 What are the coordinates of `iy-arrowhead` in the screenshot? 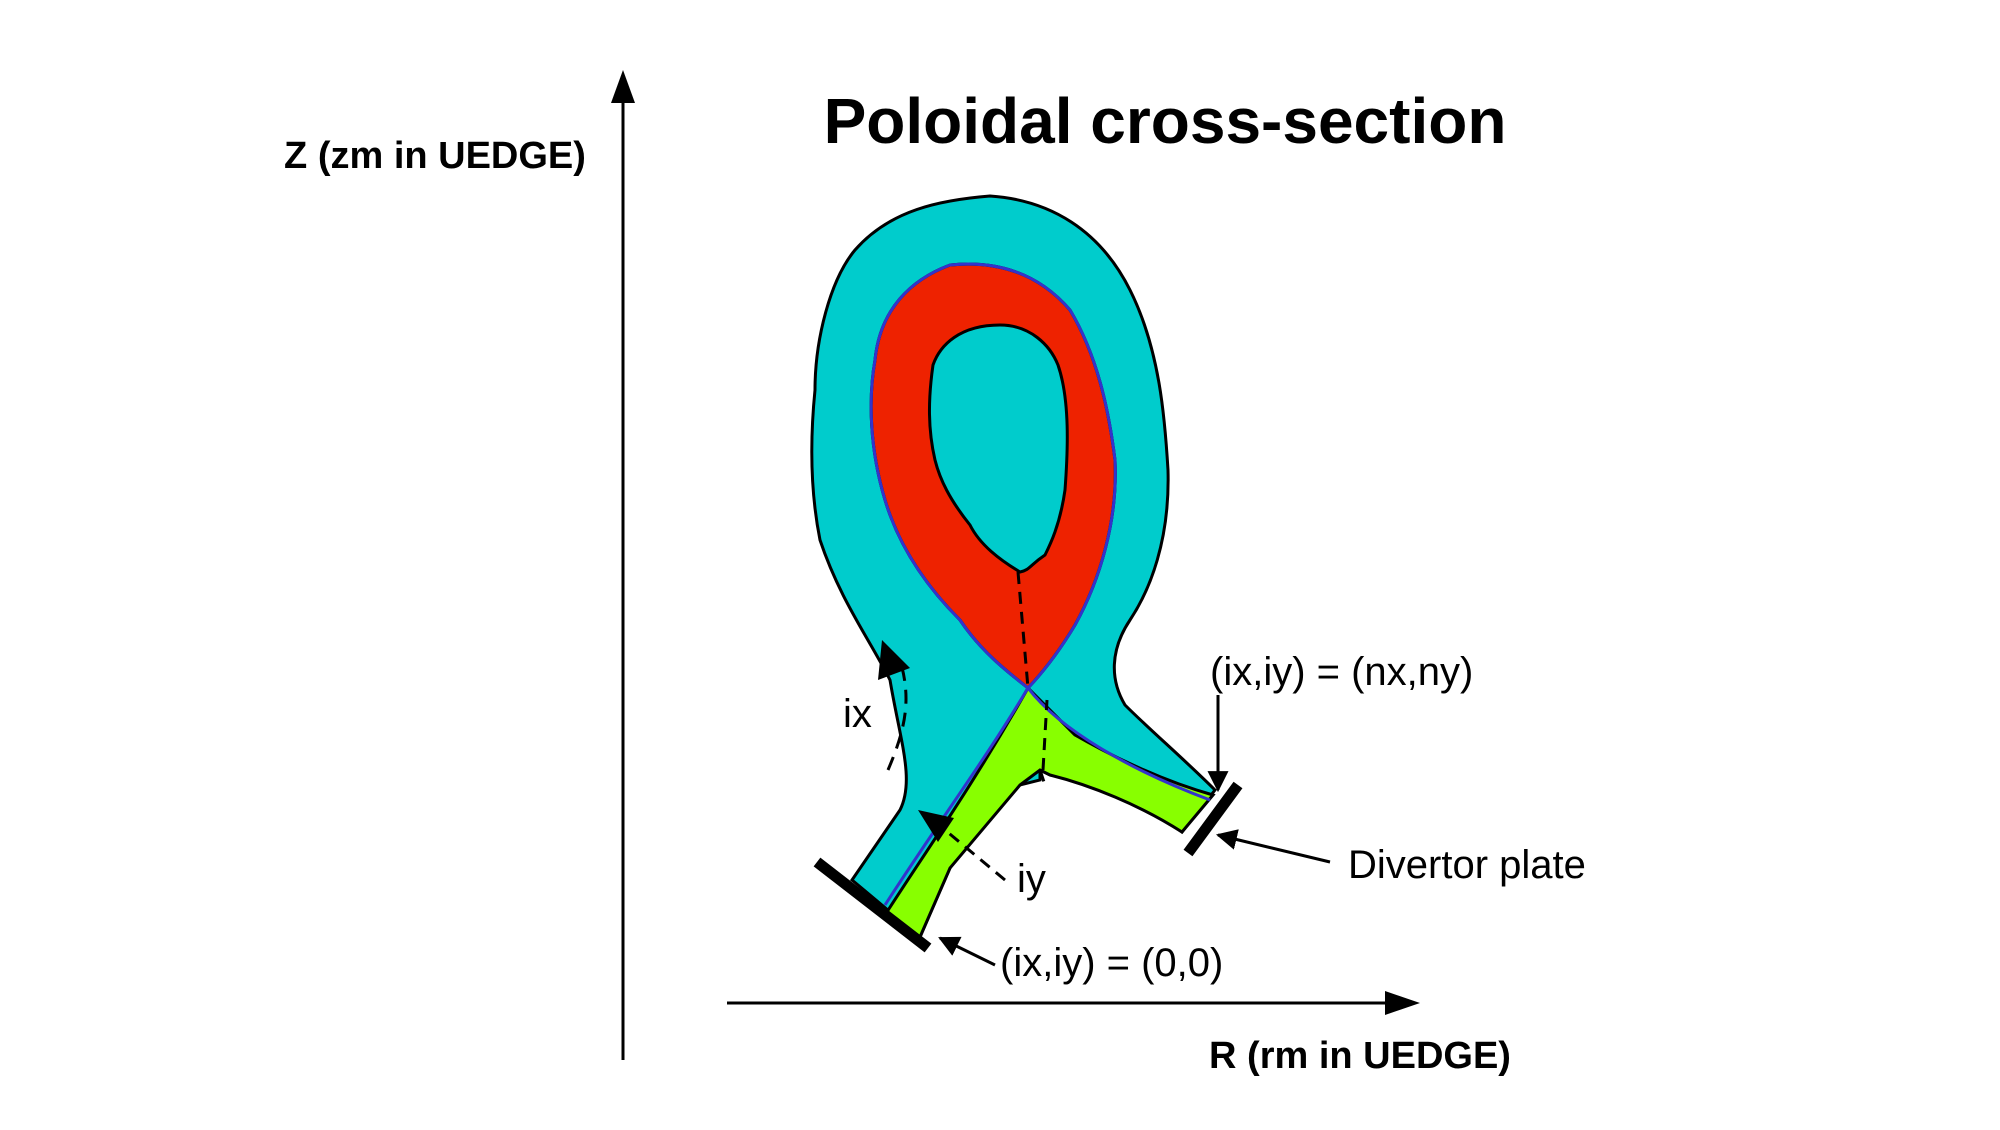 It's located at (936, 826).